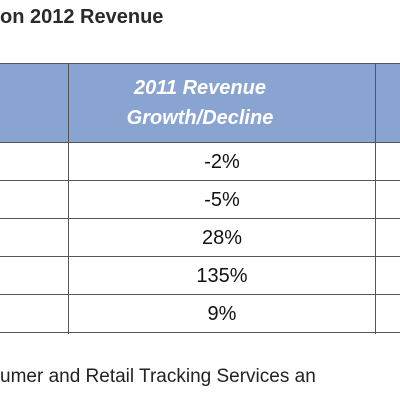 This screenshot has width=400, height=400. What do you see at coordinates (222, 200) in the screenshot?
I see `table-cell: -5%` at bounding box center [222, 200].